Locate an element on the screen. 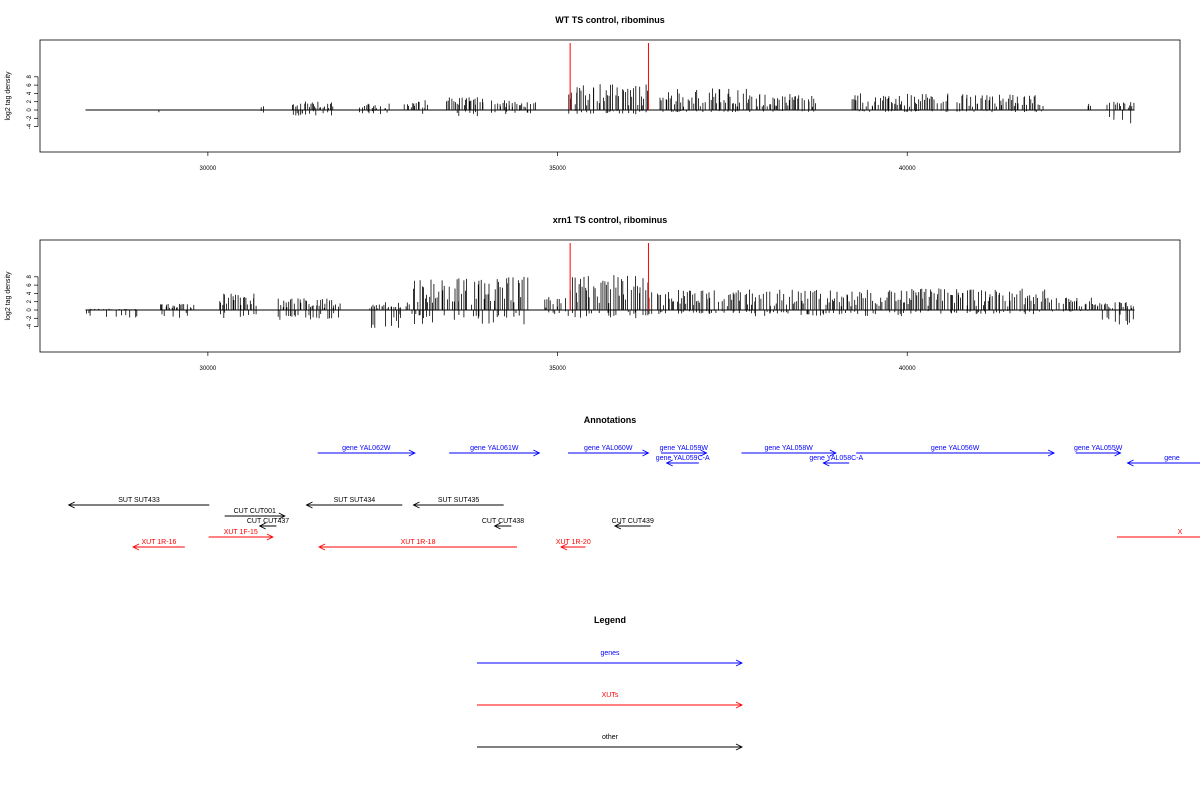  annotation-feature: gene YAL058C-A is located at coordinates (836, 461).